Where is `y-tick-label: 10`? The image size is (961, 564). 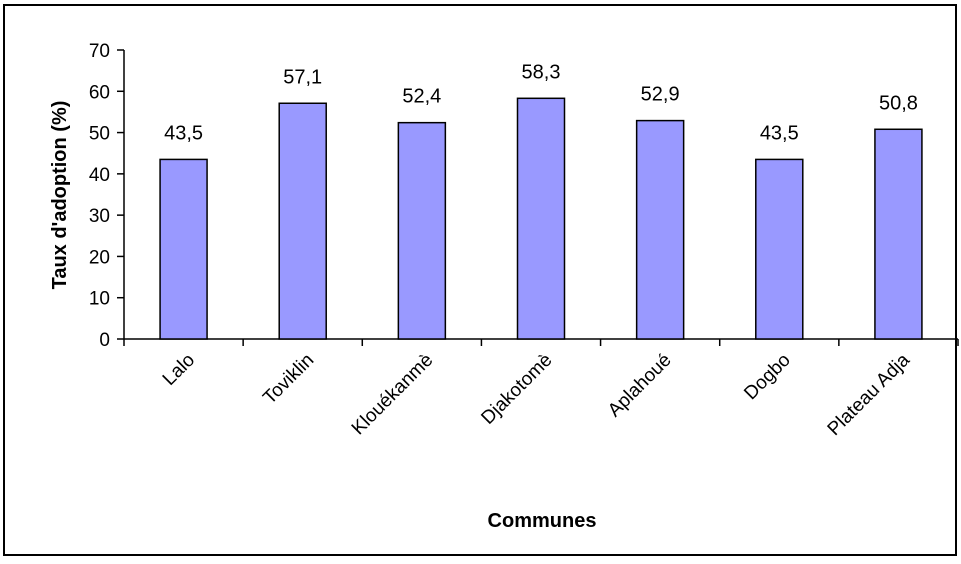 y-tick-label: 10 is located at coordinates (99, 299).